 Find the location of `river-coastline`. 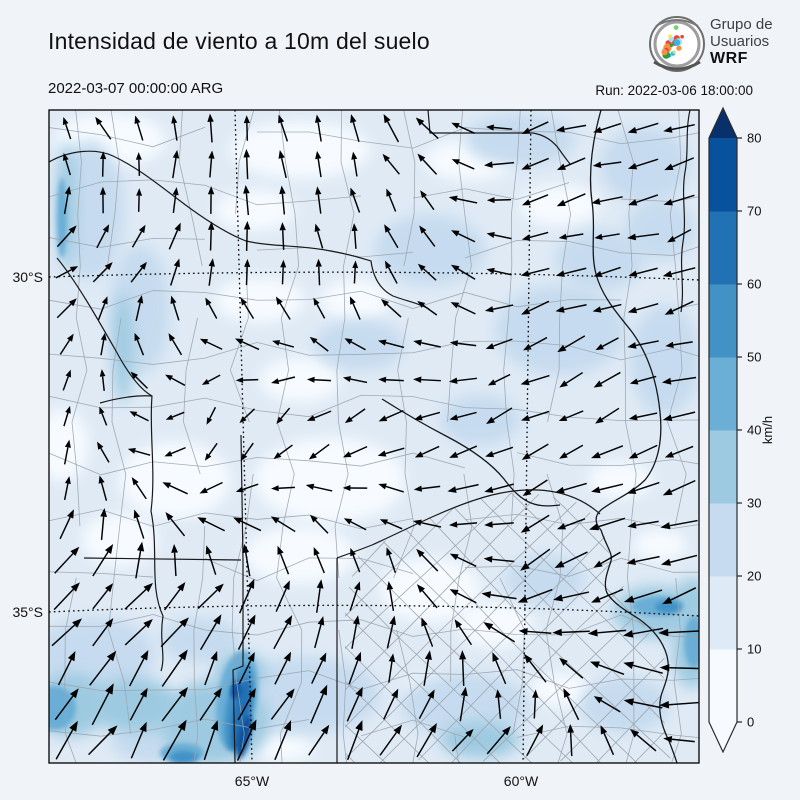

river-coastline is located at coordinates (625, 320).